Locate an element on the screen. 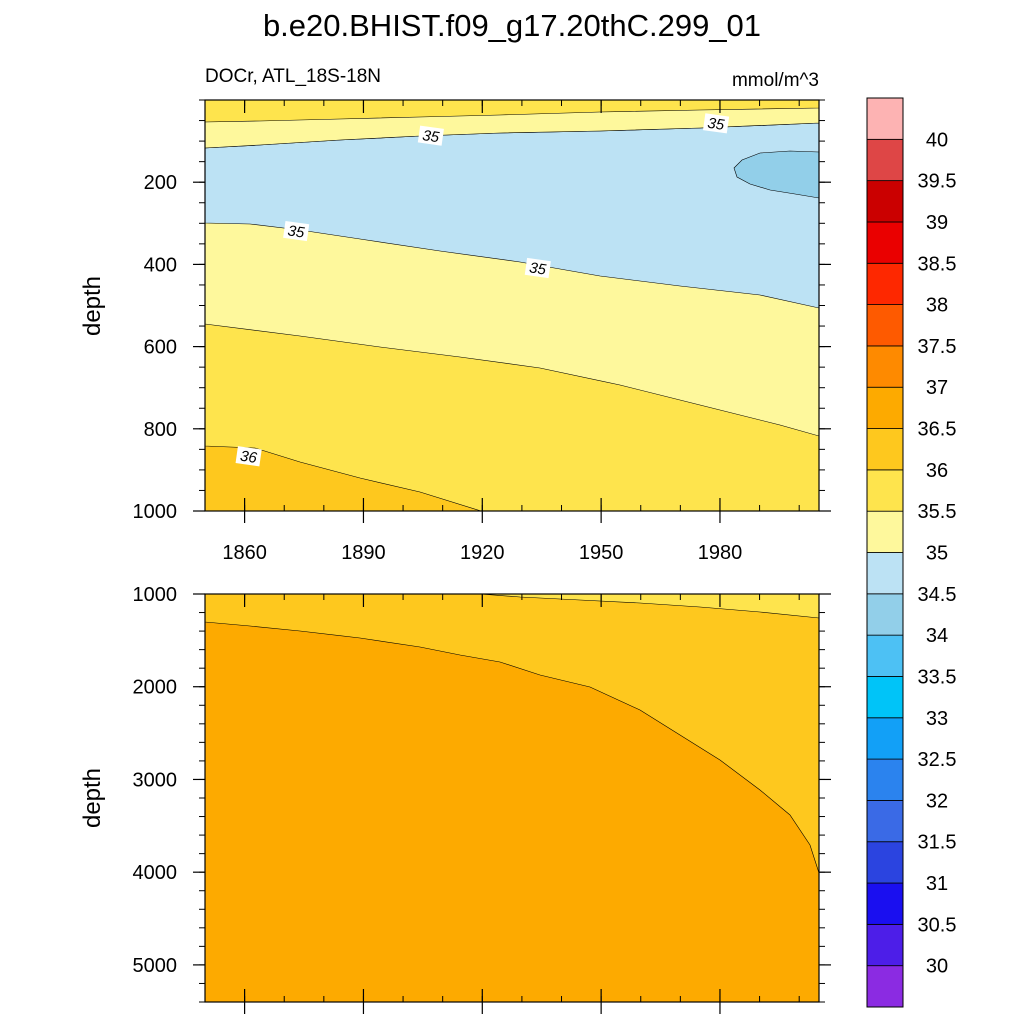 This screenshot has width=1024, height=1024. y-tick-label: 4000 is located at coordinates (155, 873).